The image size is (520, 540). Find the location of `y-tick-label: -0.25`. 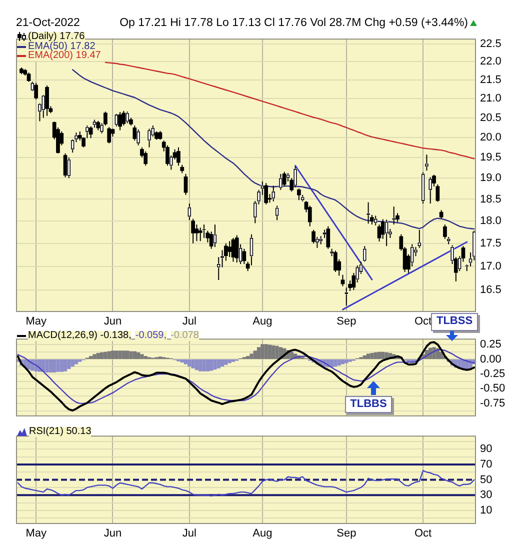

y-tick-label: -0.25 is located at coordinates (493, 374).